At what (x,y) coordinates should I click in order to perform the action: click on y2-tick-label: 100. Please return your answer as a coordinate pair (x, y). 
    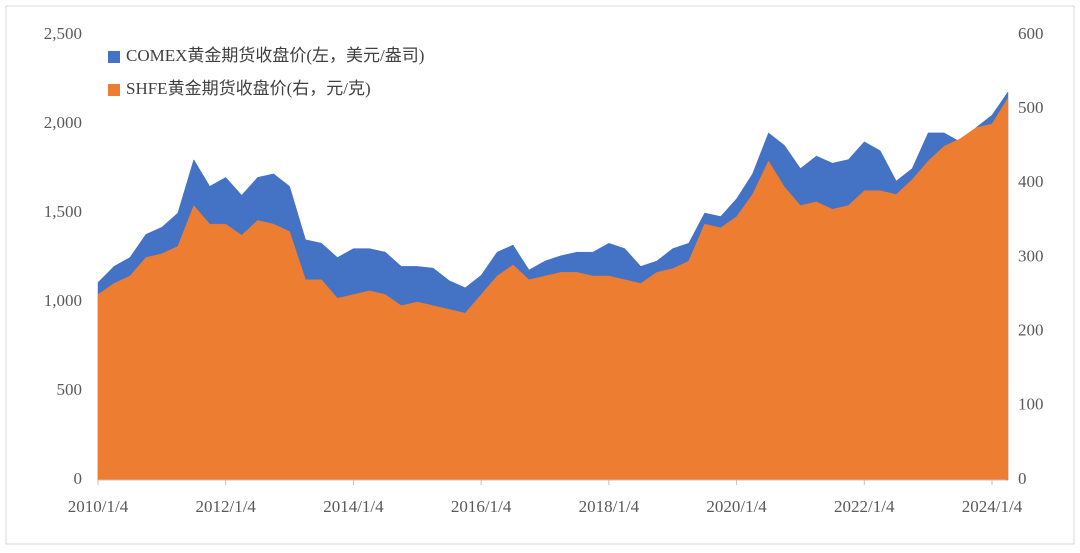
    Looking at the image, I should click on (1031, 404).